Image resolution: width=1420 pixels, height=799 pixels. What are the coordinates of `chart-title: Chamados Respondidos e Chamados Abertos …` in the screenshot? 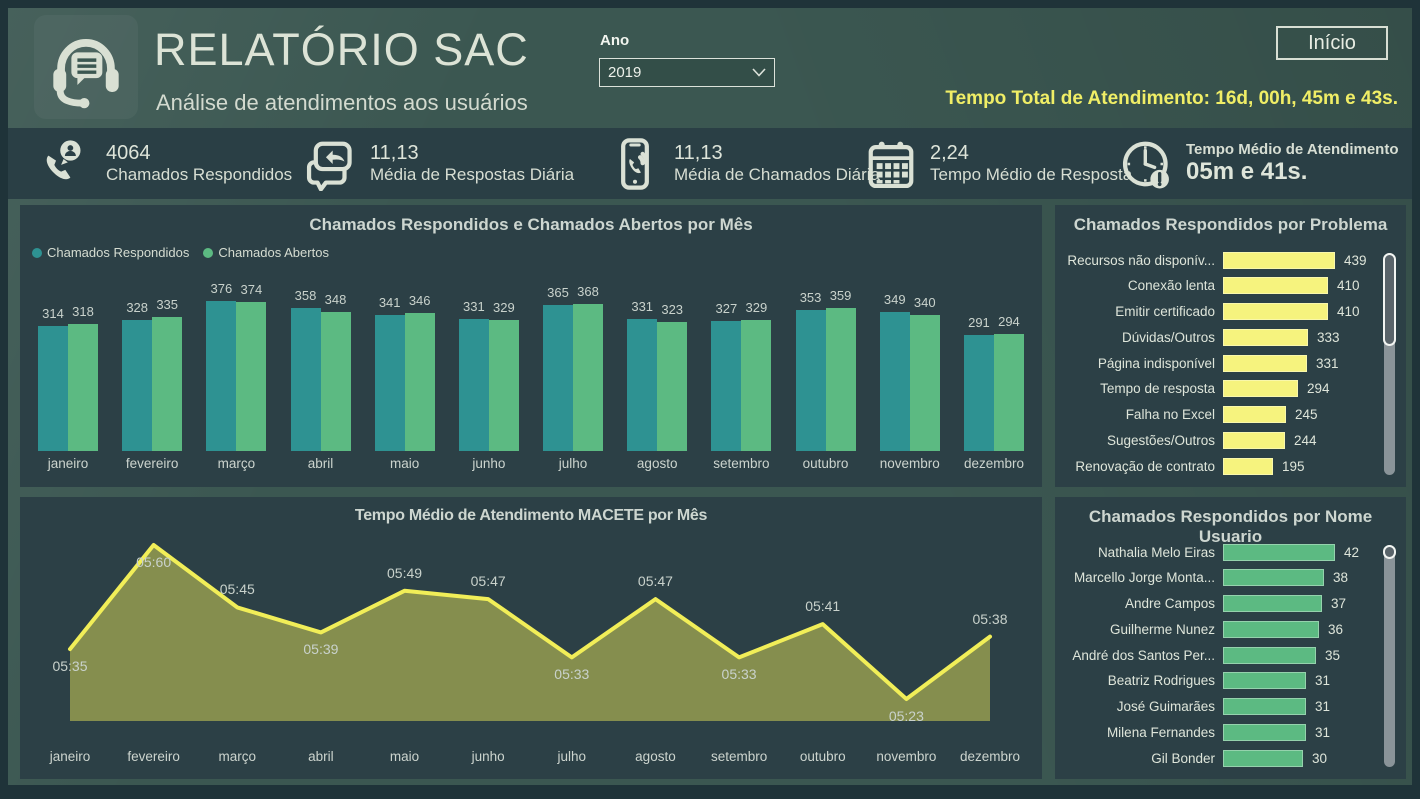 It's located at (531, 224).